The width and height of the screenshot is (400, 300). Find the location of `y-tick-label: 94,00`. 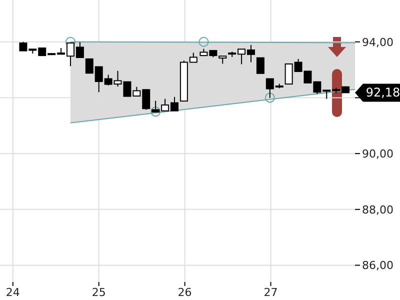

y-tick-label: 94,00 is located at coordinates (378, 42).